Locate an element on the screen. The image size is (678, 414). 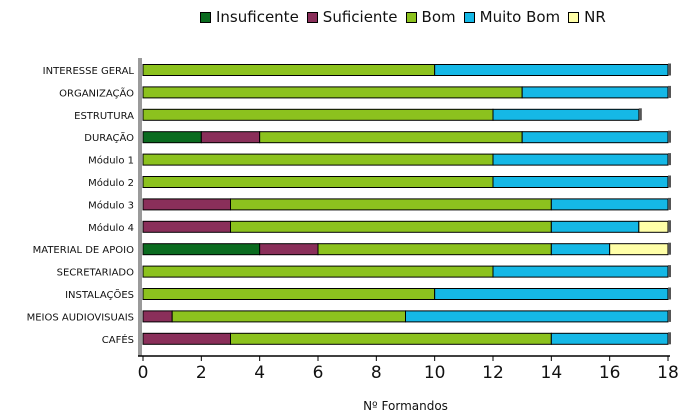
category-label-secretariado: SECRETARIADO is located at coordinates (96, 273).